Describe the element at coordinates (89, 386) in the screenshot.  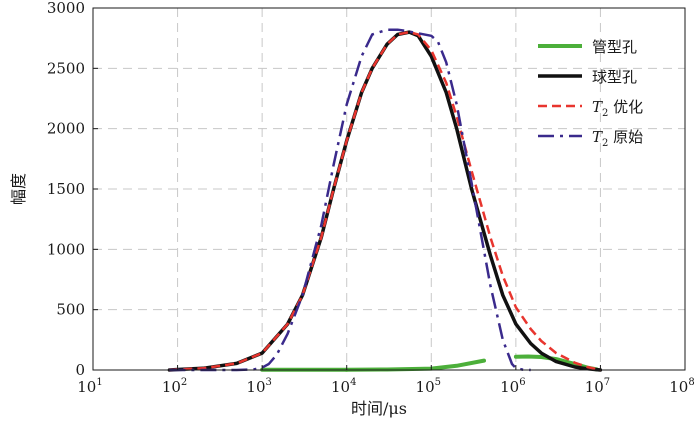
I see `x-tick-label: 10¹` at that location.